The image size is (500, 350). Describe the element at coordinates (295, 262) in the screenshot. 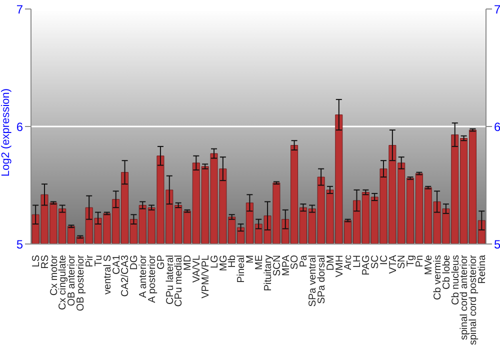

I see `x-tick-label: SO` at that location.